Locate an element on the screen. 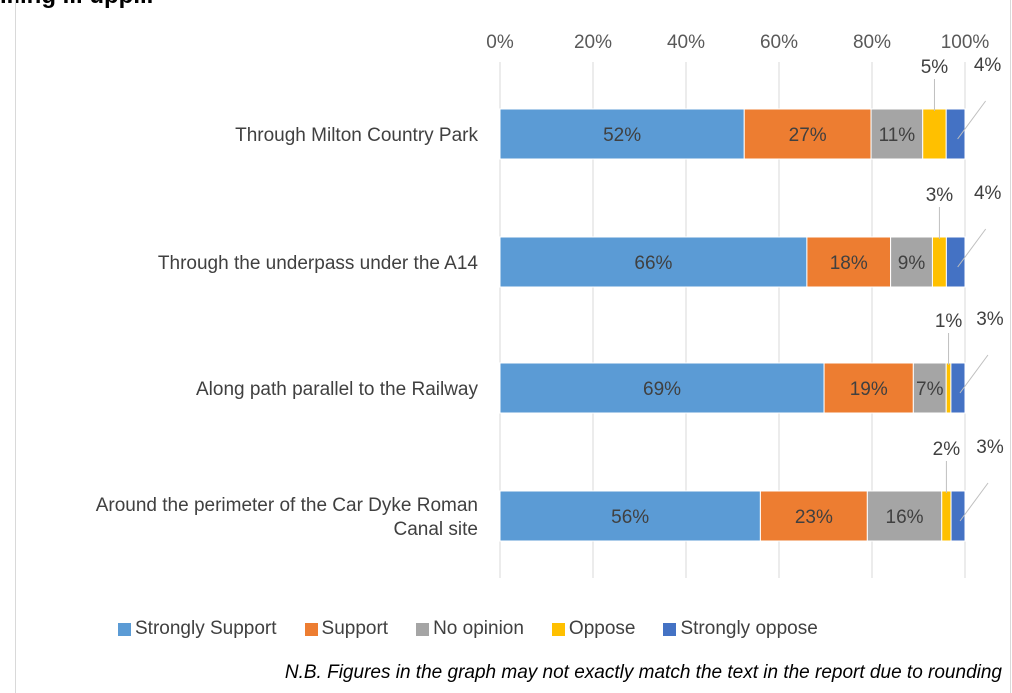 Image resolution: width=1012 pixels, height=693 pixels. data-label: 1% is located at coordinates (949, 321).